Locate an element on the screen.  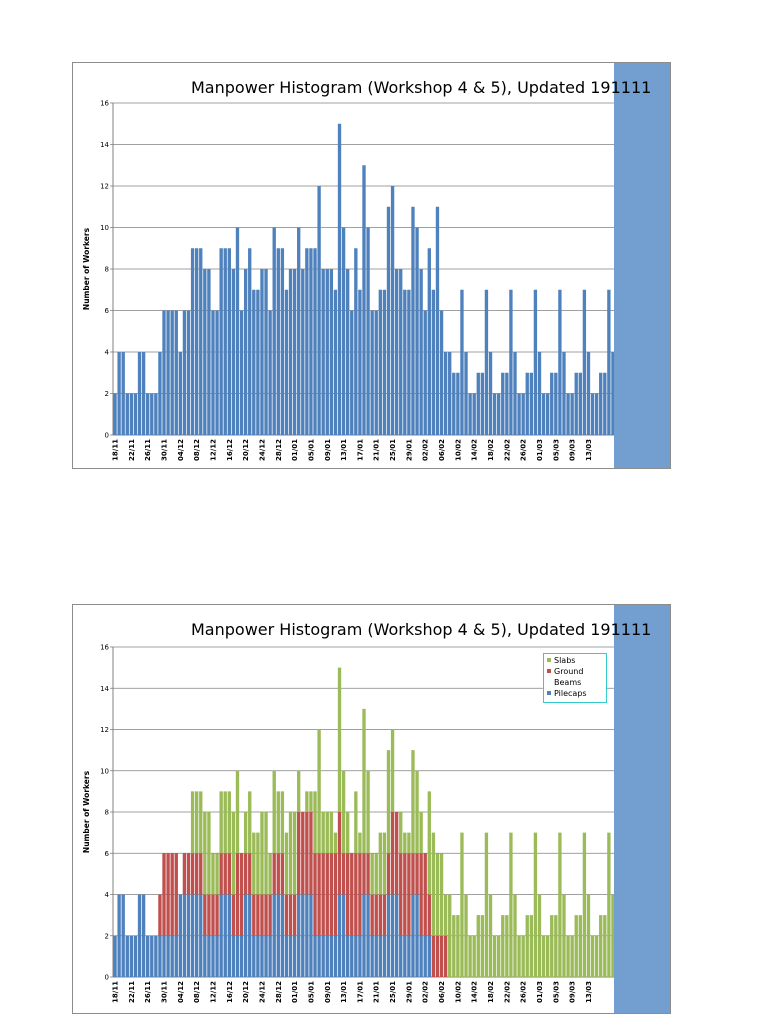
y-tick-label: 4 is located at coordinates (107, 895).